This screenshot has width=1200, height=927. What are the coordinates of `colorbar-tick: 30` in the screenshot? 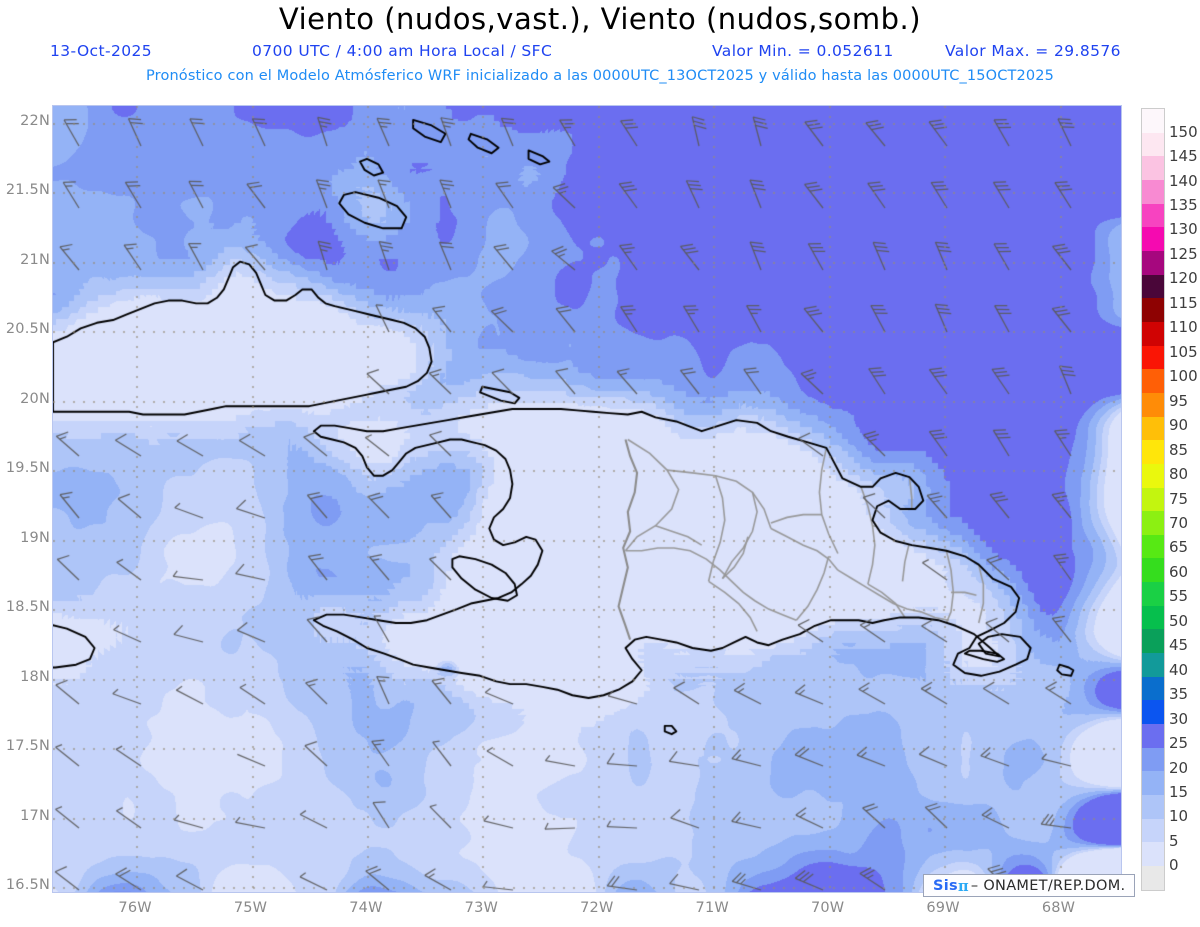 It's located at (1179, 718).